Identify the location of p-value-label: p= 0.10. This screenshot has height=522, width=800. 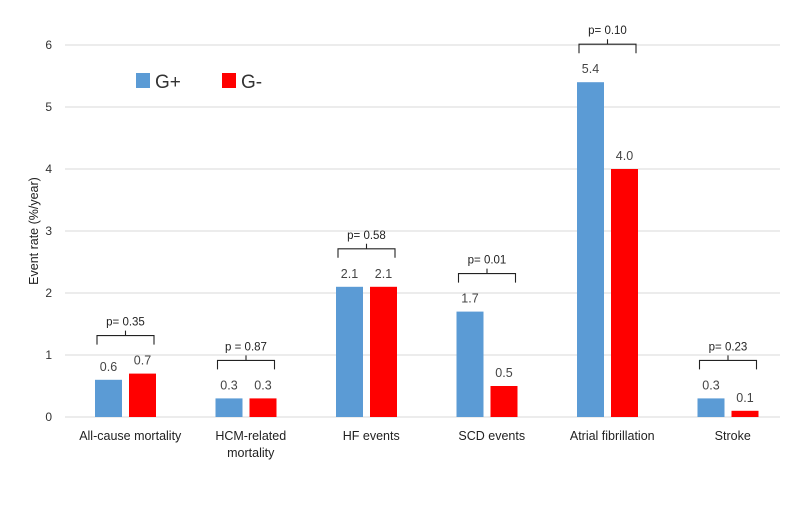
(607, 31).